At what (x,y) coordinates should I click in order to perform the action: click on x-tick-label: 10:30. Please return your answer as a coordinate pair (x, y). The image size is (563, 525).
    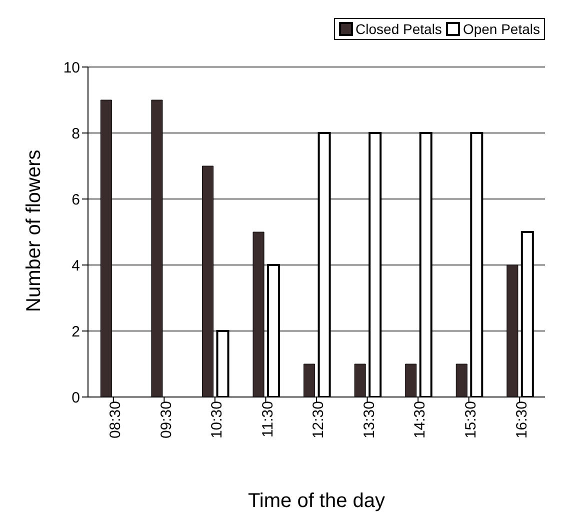
    Looking at the image, I should click on (217, 420).